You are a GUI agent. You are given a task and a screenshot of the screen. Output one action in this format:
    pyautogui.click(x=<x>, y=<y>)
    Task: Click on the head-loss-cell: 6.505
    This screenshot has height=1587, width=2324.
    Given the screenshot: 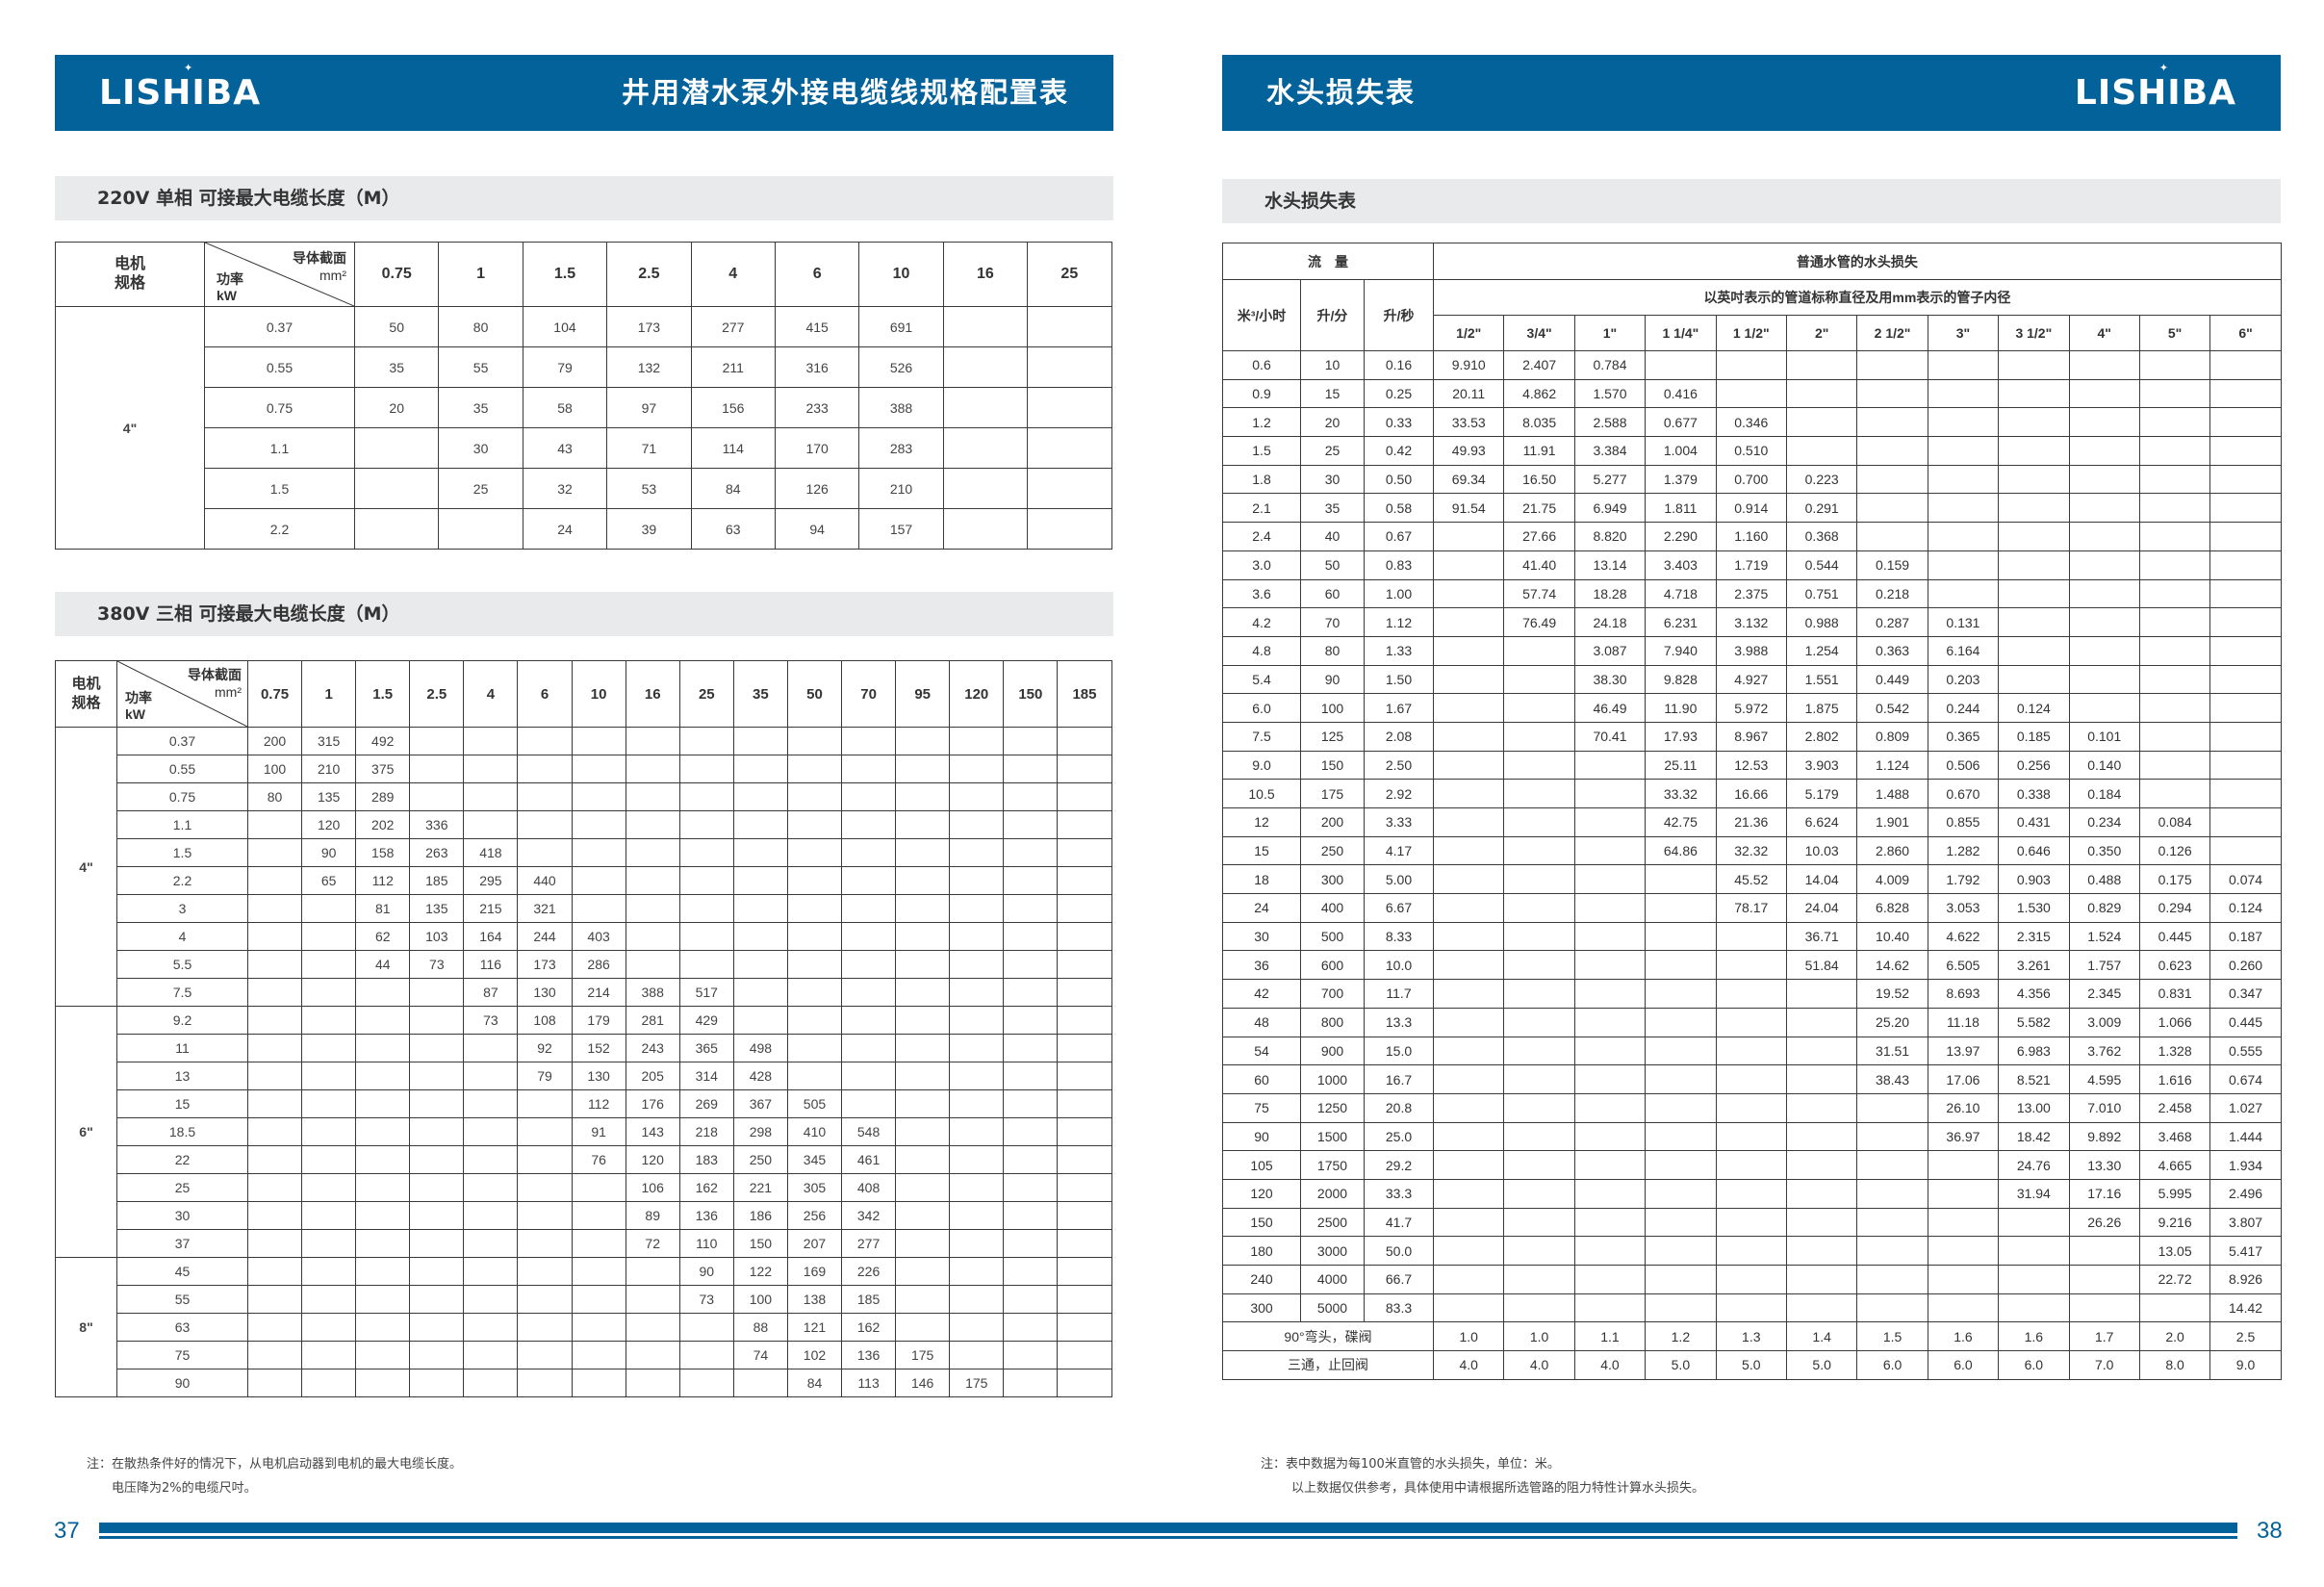 What is the action you would take?
    pyautogui.click(x=1964, y=966)
    